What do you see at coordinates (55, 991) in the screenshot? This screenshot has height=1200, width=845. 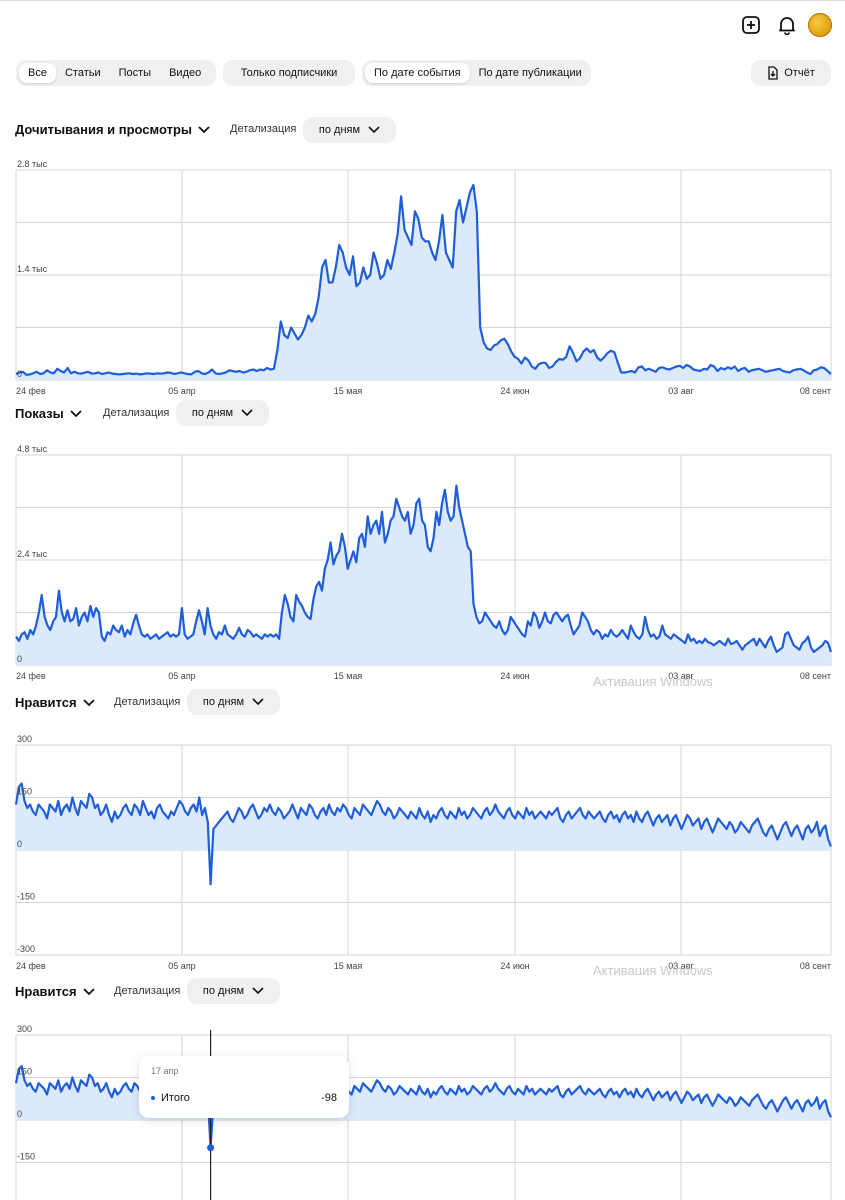 I see `section-title-likes-2: Нравится` at bounding box center [55, 991].